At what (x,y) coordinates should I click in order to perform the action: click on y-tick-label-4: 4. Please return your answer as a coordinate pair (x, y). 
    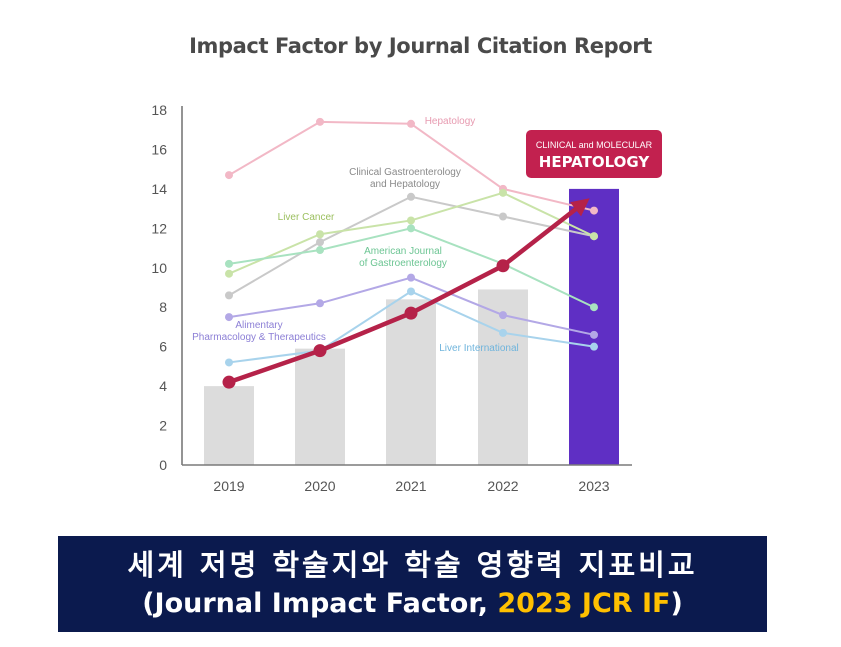
    Looking at the image, I should click on (163, 386).